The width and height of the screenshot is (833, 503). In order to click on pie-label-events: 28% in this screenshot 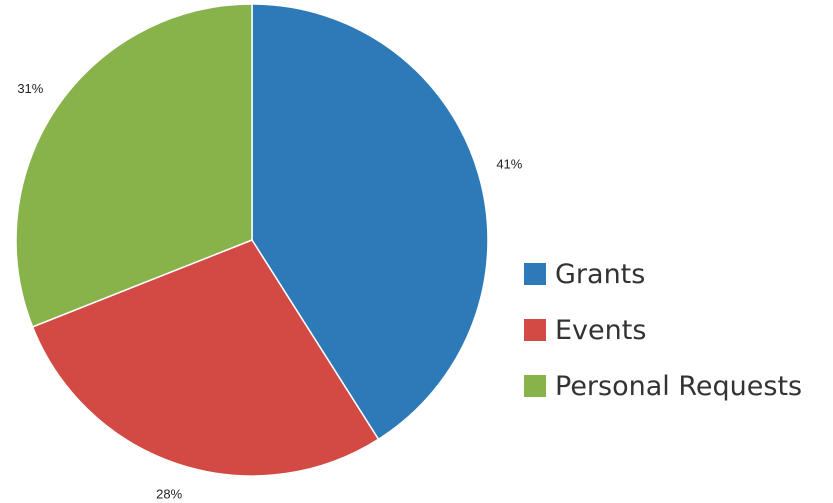, I will do `click(169, 493)`.